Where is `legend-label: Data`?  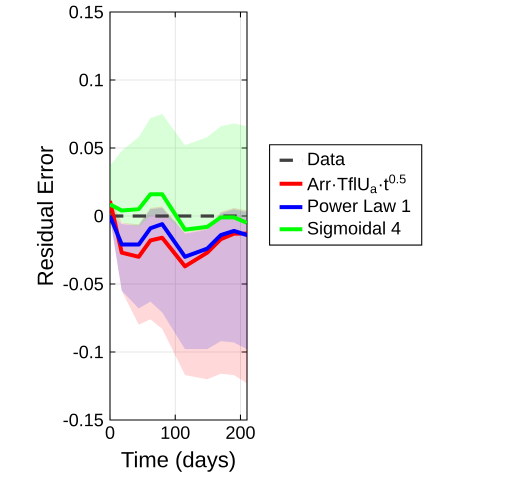
legend-label: Data is located at coordinates (327, 159).